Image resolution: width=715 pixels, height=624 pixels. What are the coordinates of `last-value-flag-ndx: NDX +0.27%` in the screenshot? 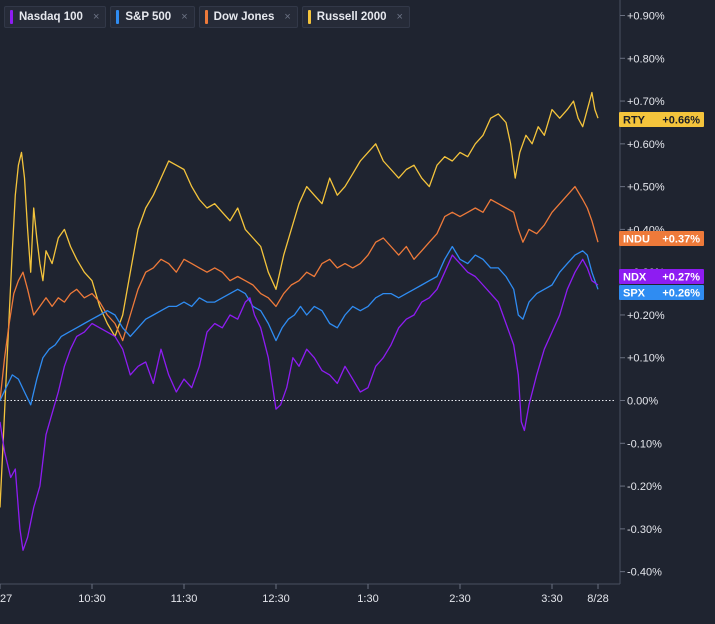 It's located at (661, 276).